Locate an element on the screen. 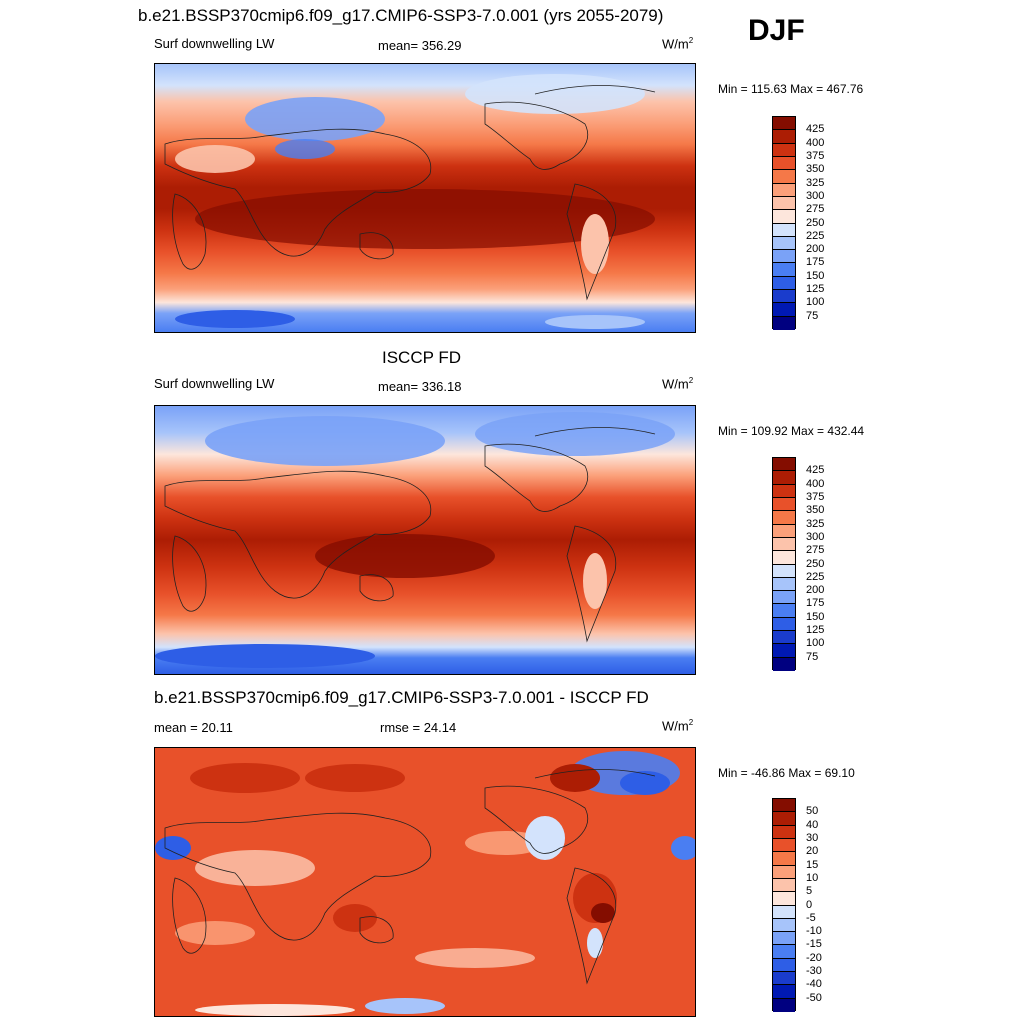 This screenshot has height=1024, width=1024. colorbar-tick-label: -15 is located at coordinates (814, 944).